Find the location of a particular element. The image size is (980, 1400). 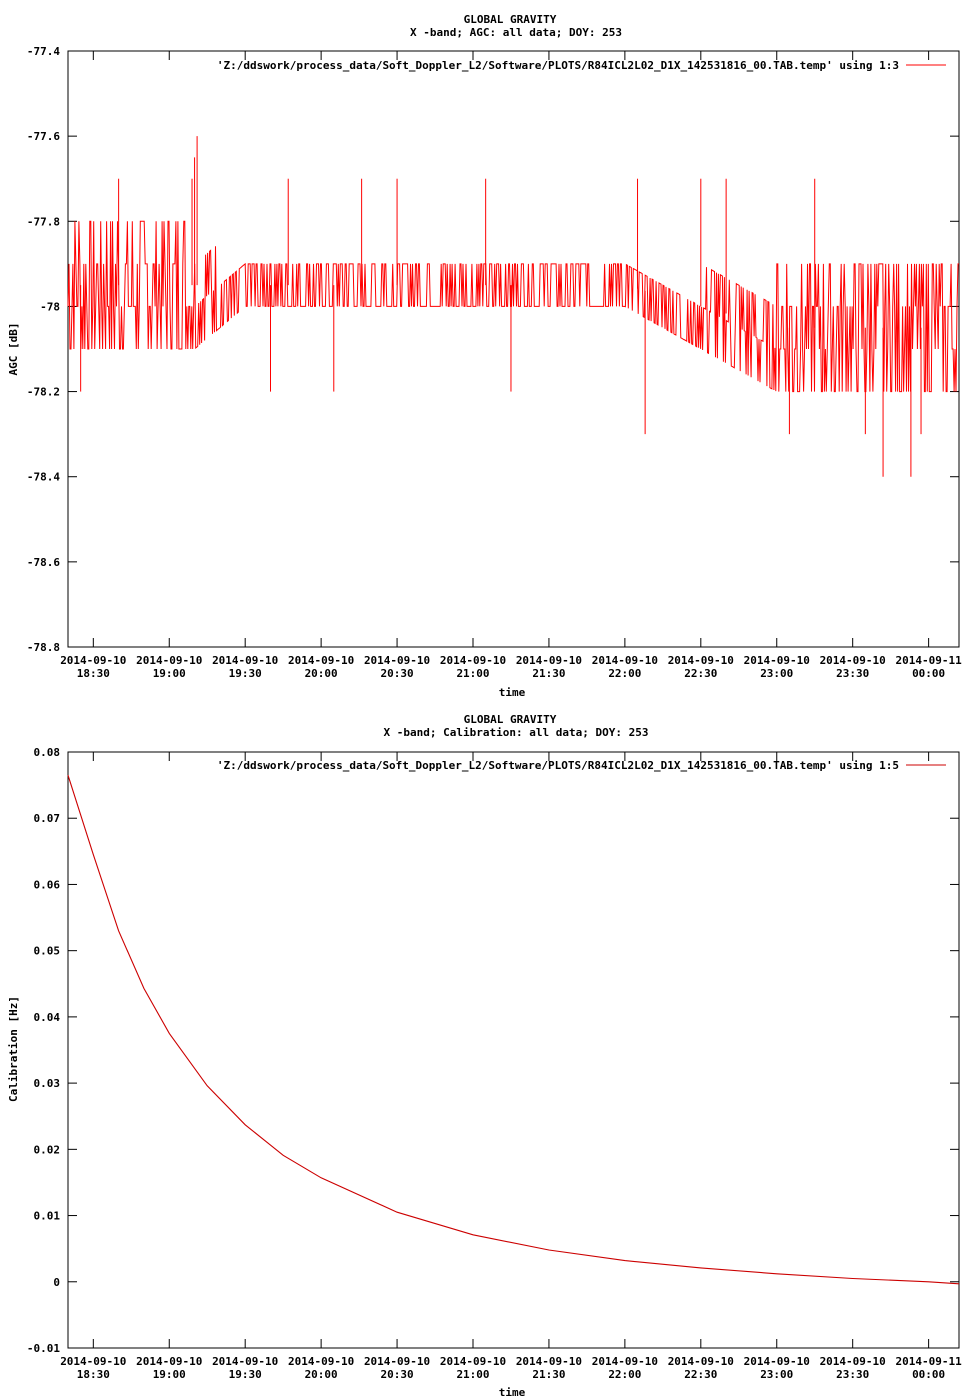

y-tick-label: 0.05 is located at coordinates (47, 951).